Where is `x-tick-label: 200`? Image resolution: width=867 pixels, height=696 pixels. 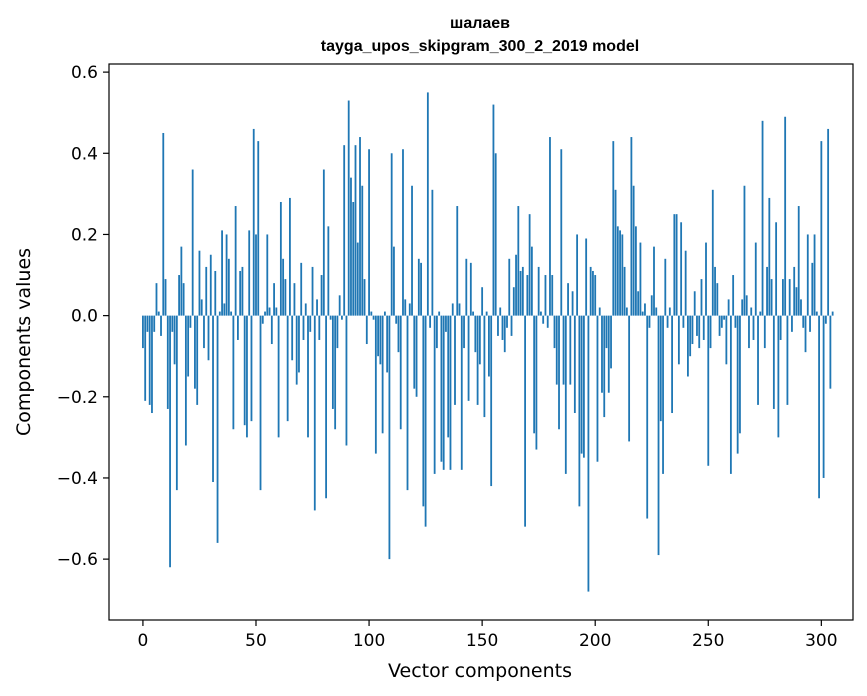 x-tick-label: 200 is located at coordinates (595, 641).